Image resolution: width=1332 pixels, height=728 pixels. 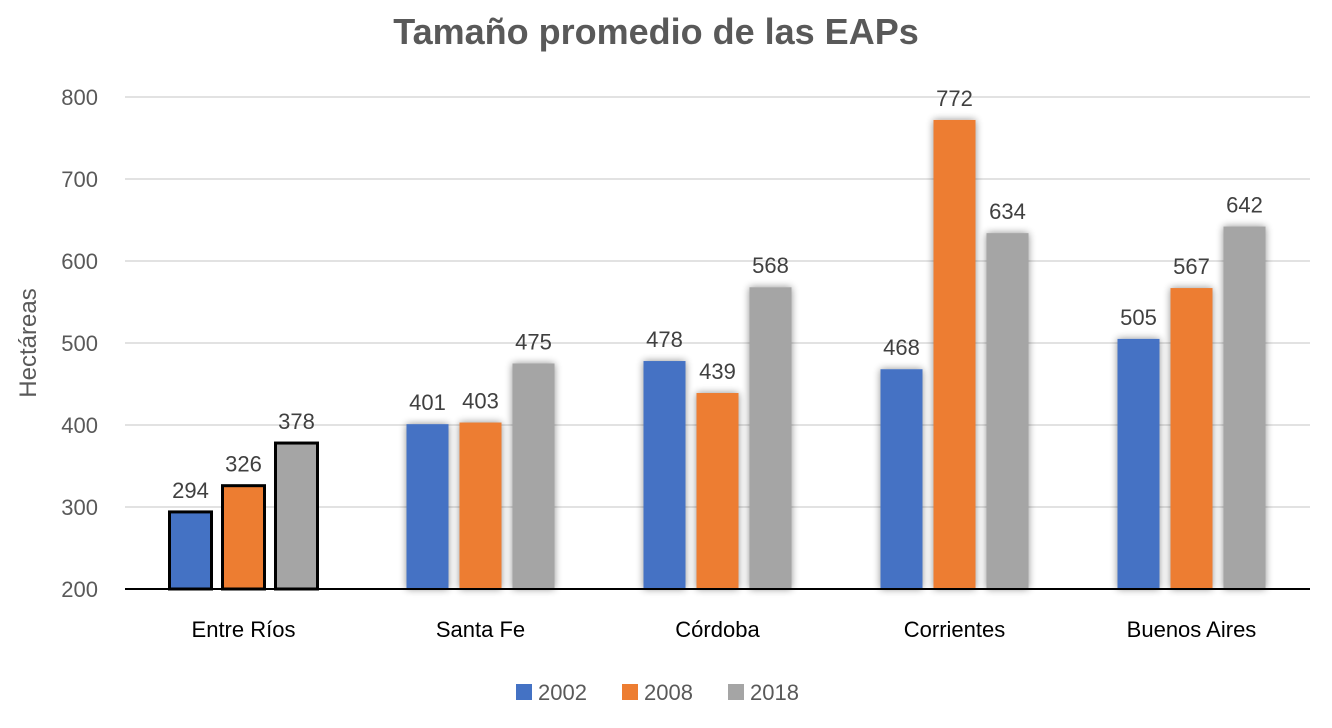 What do you see at coordinates (1191, 266) in the screenshot?
I see `data-label: 567` at bounding box center [1191, 266].